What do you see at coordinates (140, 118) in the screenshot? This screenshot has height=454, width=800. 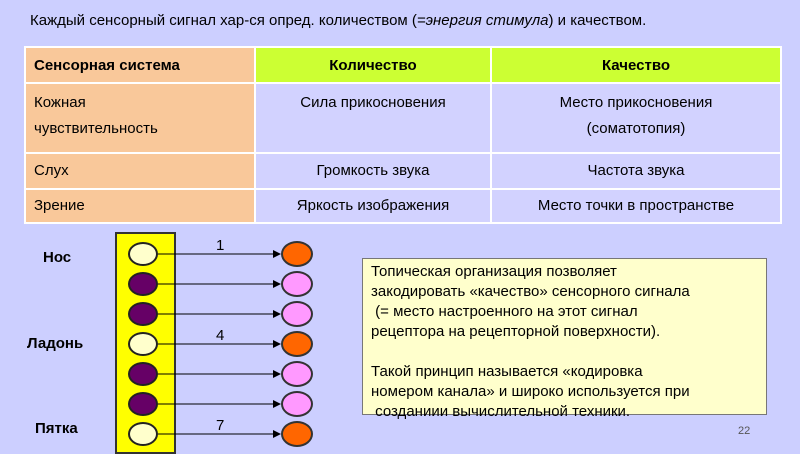 I see `cell-system: Кожная чувствительность` at bounding box center [140, 118].